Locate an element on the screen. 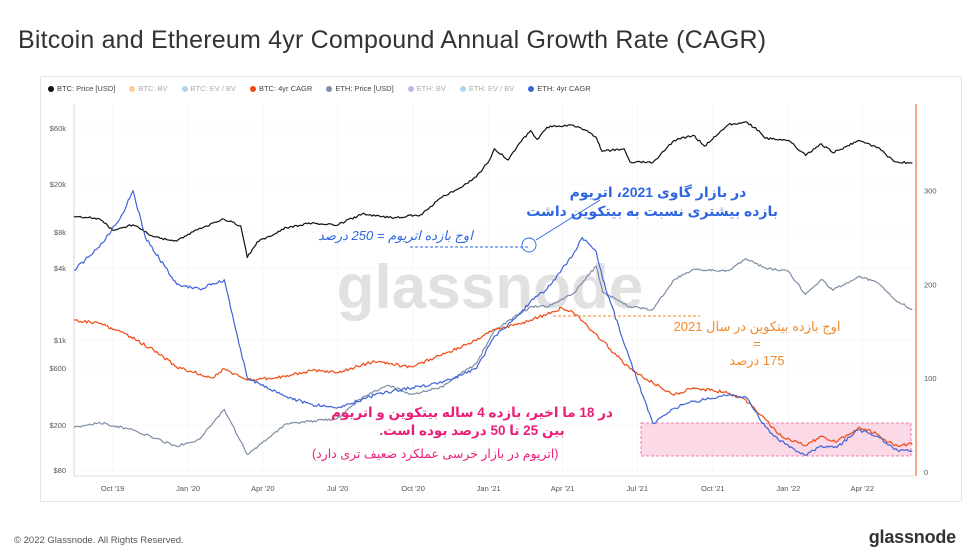 The height and width of the screenshot is (557, 980). left-axis: $60k $20k $8k $4k $1k $600 $200 $80 is located at coordinates (57, 299).